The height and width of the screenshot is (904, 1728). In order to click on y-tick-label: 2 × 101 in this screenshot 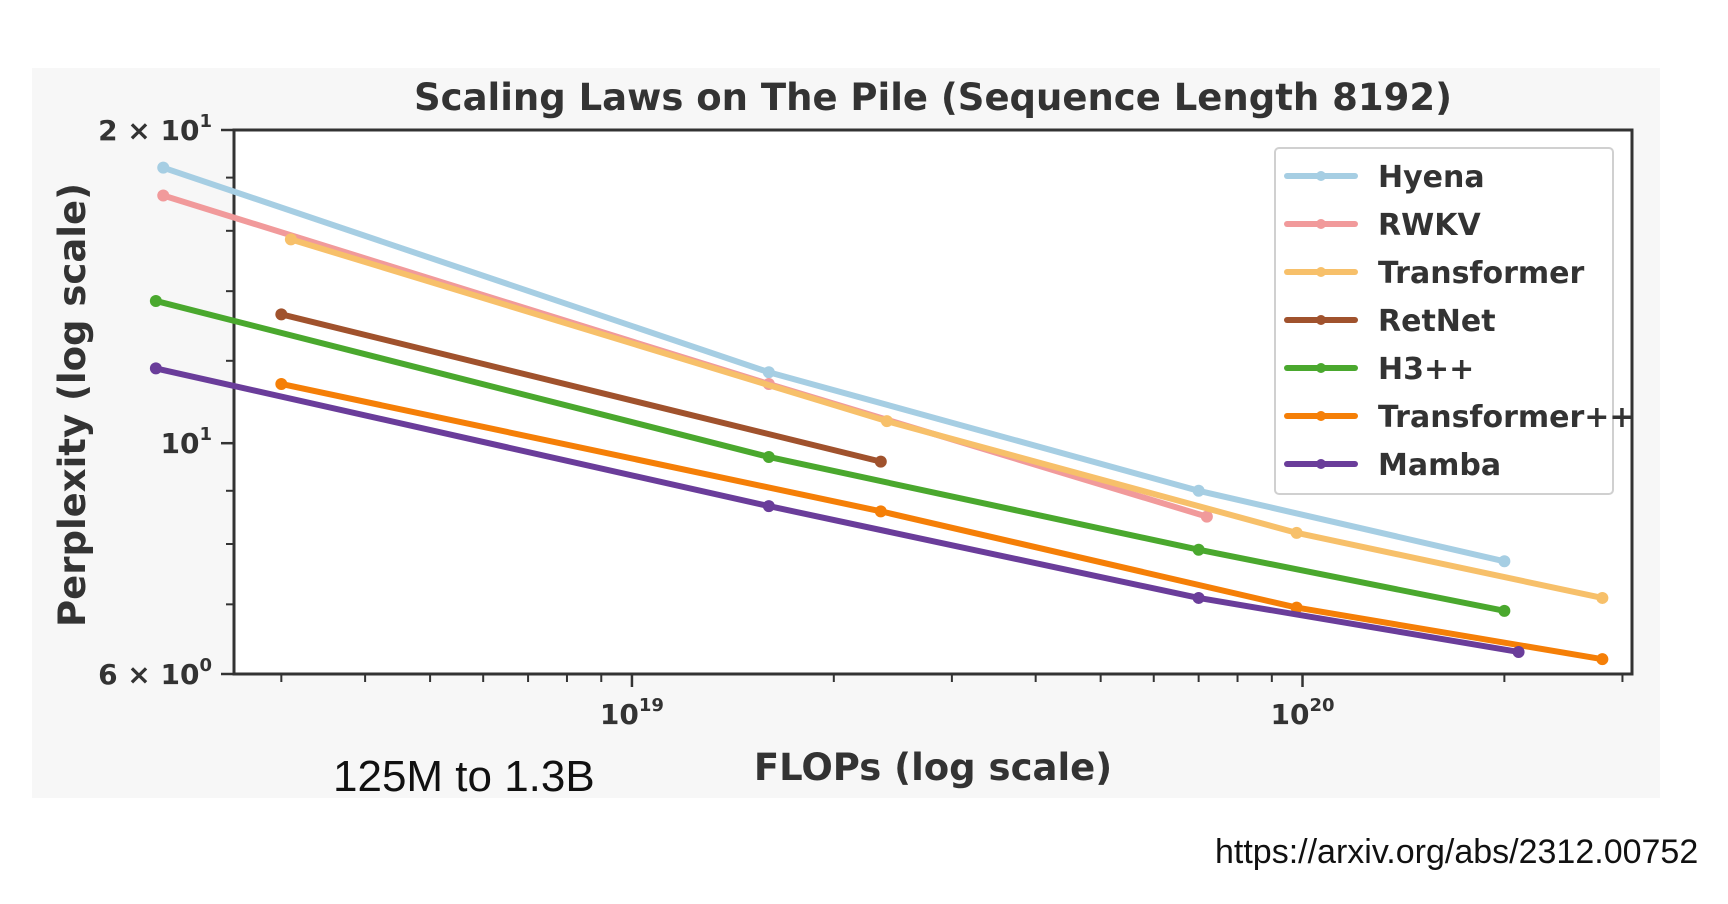, I will do `click(155, 129)`.